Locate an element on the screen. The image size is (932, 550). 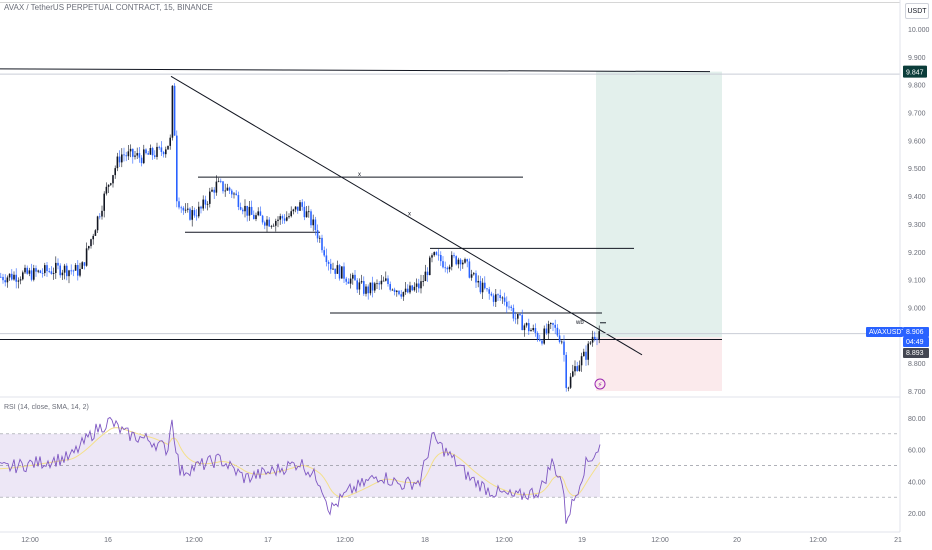
y-tick-label: 9.300 is located at coordinates (917, 225).